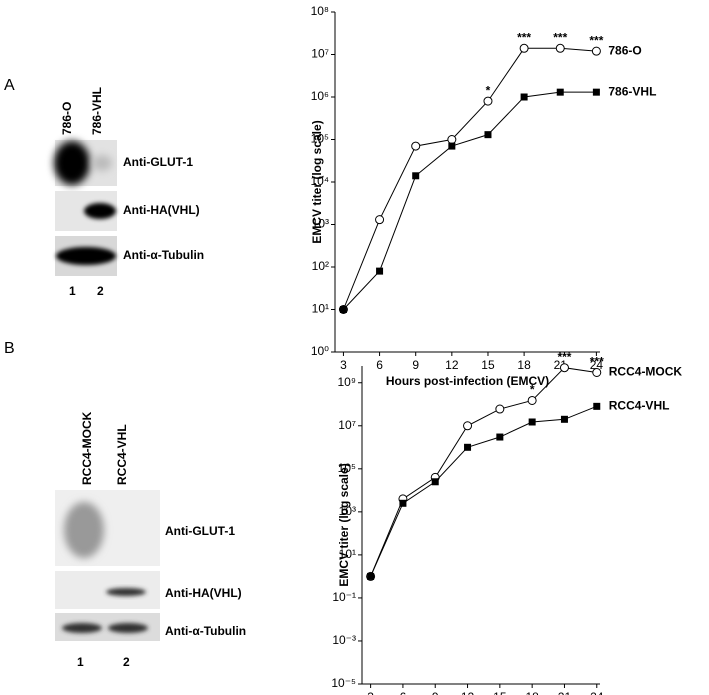  What do you see at coordinates (87, 448) in the screenshot?
I see `lane-label: RCC4-MOCK` at bounding box center [87, 448].